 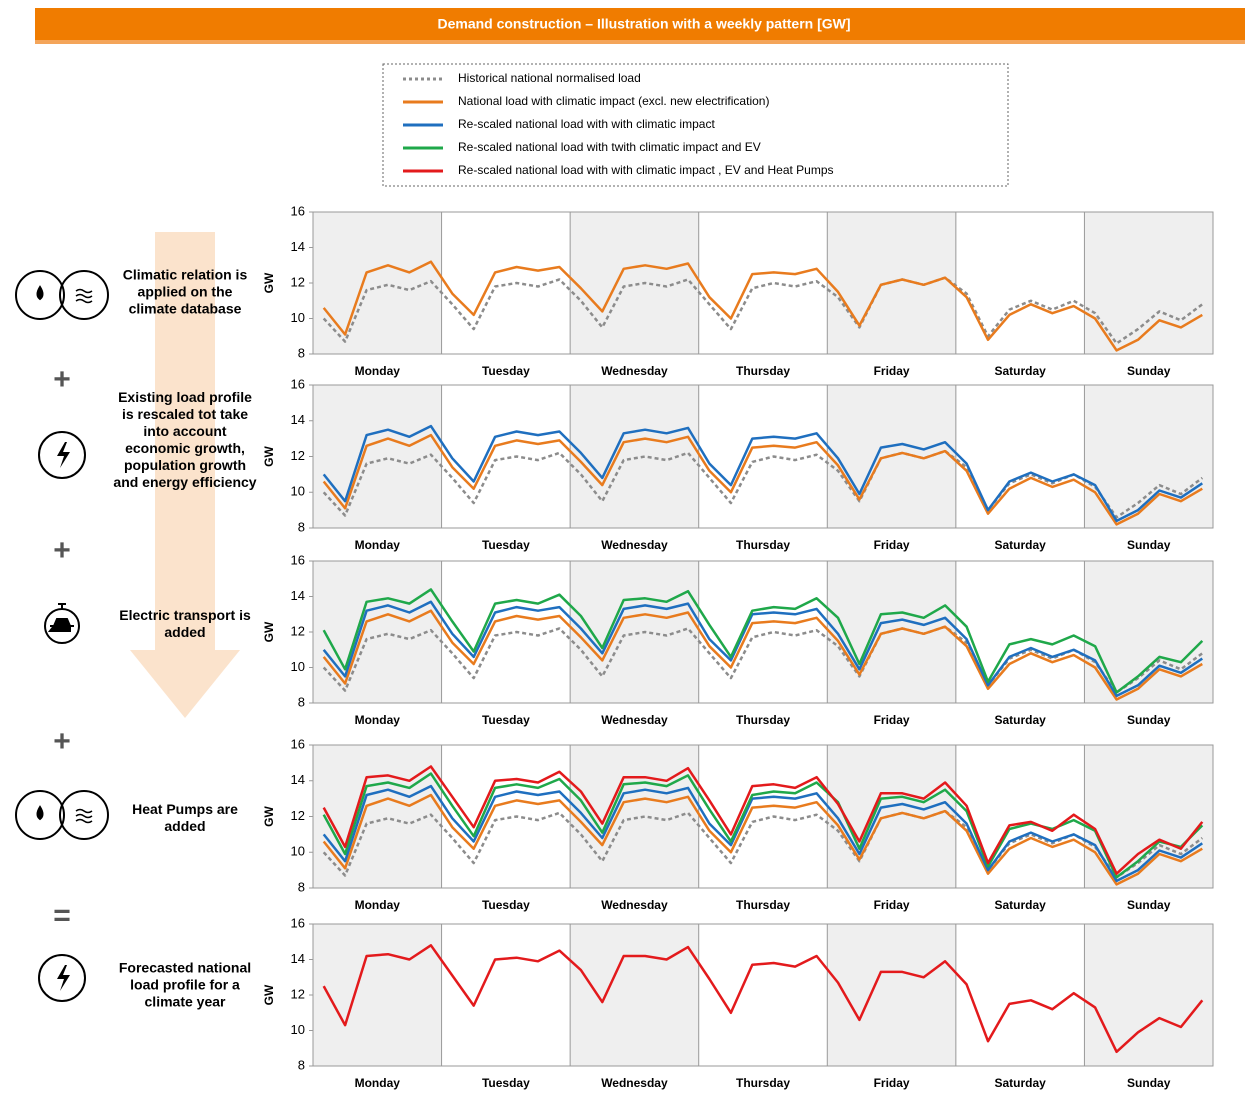 I want to click on legend-box, so click(x=695, y=125).